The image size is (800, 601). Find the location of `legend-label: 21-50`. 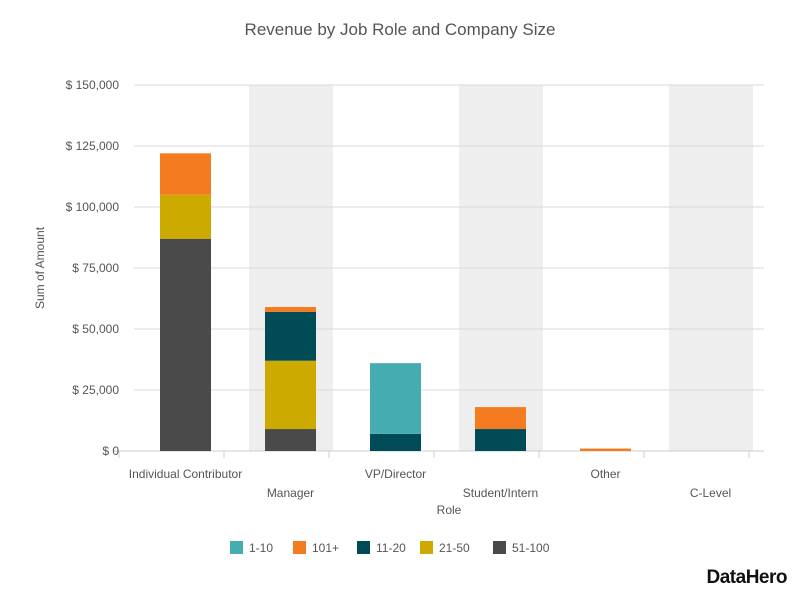

legend-label: 21-50 is located at coordinates (454, 548).